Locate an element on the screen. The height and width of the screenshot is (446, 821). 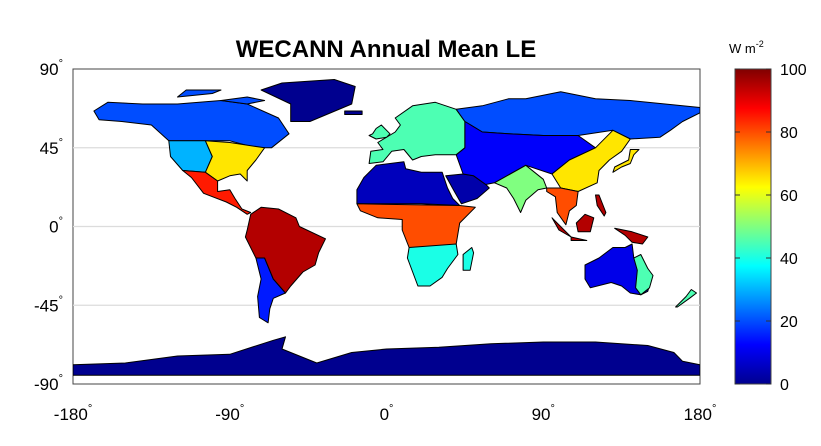
colorbar-tick-label: 40 is located at coordinates (789, 259).